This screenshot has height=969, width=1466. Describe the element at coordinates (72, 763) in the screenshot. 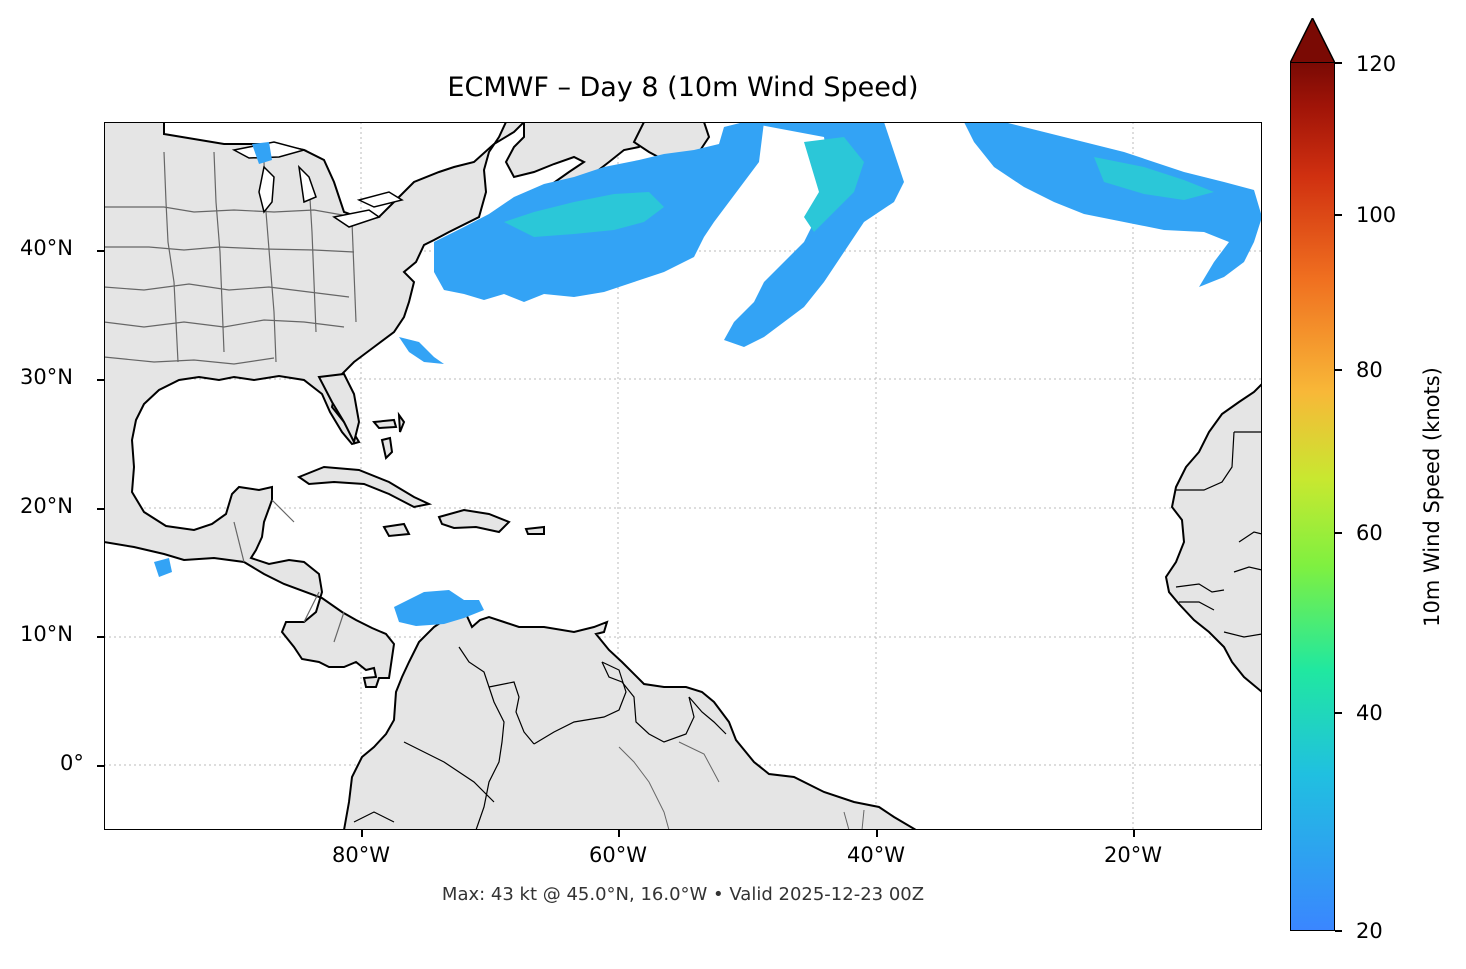

I see `y-tick-label: 0°` at that location.